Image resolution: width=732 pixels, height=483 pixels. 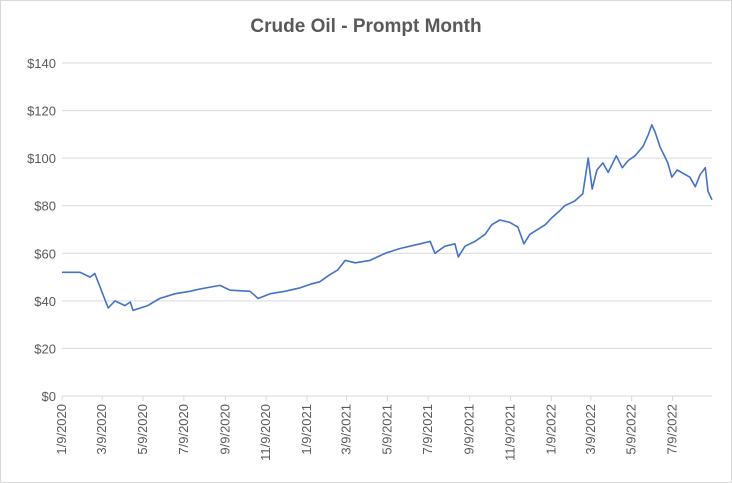 What do you see at coordinates (45, 348) in the screenshot?
I see `y-tick-label: $20` at bounding box center [45, 348].